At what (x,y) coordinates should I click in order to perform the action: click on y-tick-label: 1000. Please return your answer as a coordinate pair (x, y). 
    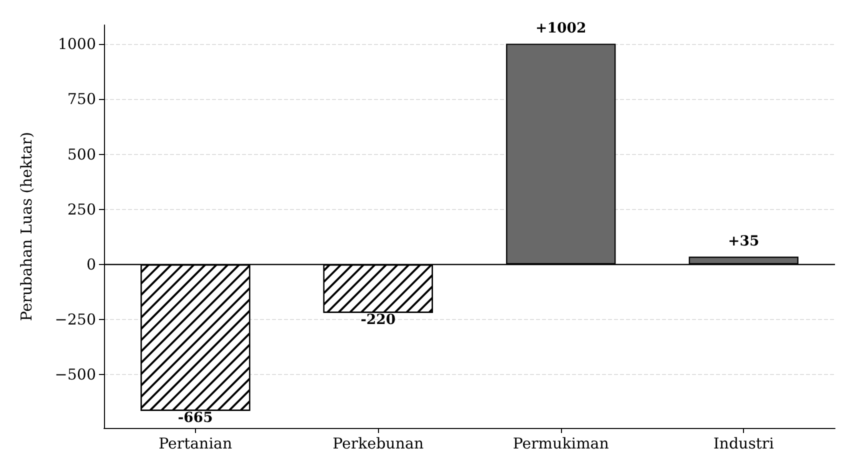
    Looking at the image, I should click on (77, 44).